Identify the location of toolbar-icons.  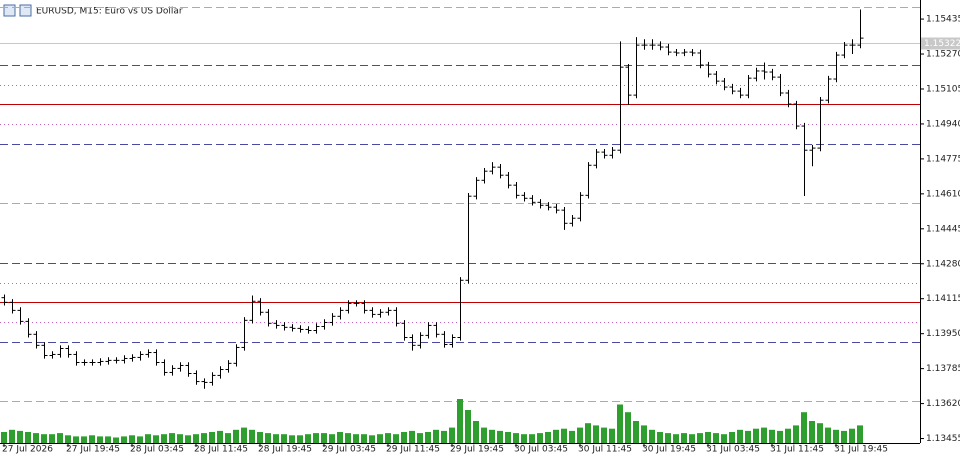
(17, 10).